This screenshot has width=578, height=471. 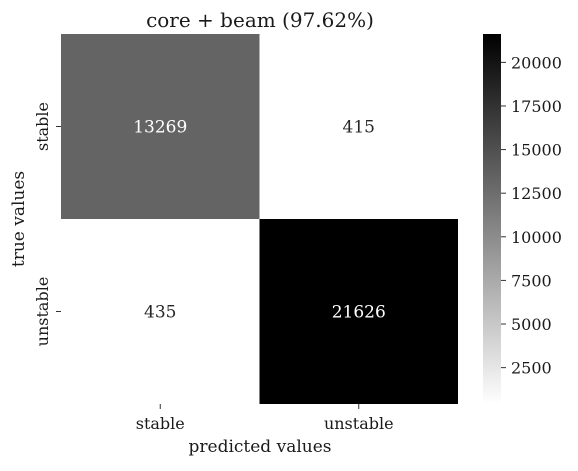 What do you see at coordinates (536, 62) in the screenshot?
I see `colorbar-tick-label: 20000` at bounding box center [536, 62].